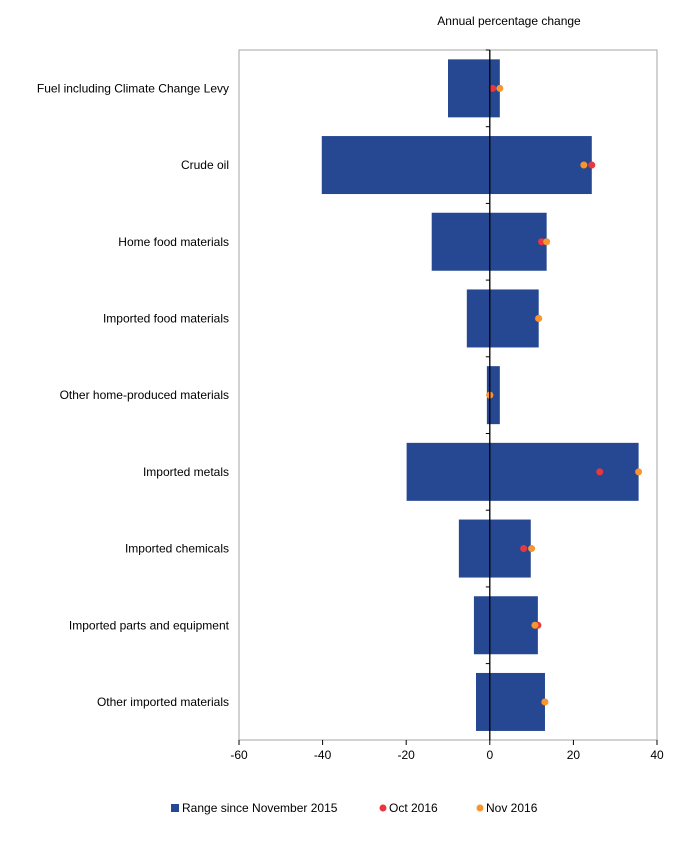  I want to click on legend-swatch-nov, so click(480, 808).